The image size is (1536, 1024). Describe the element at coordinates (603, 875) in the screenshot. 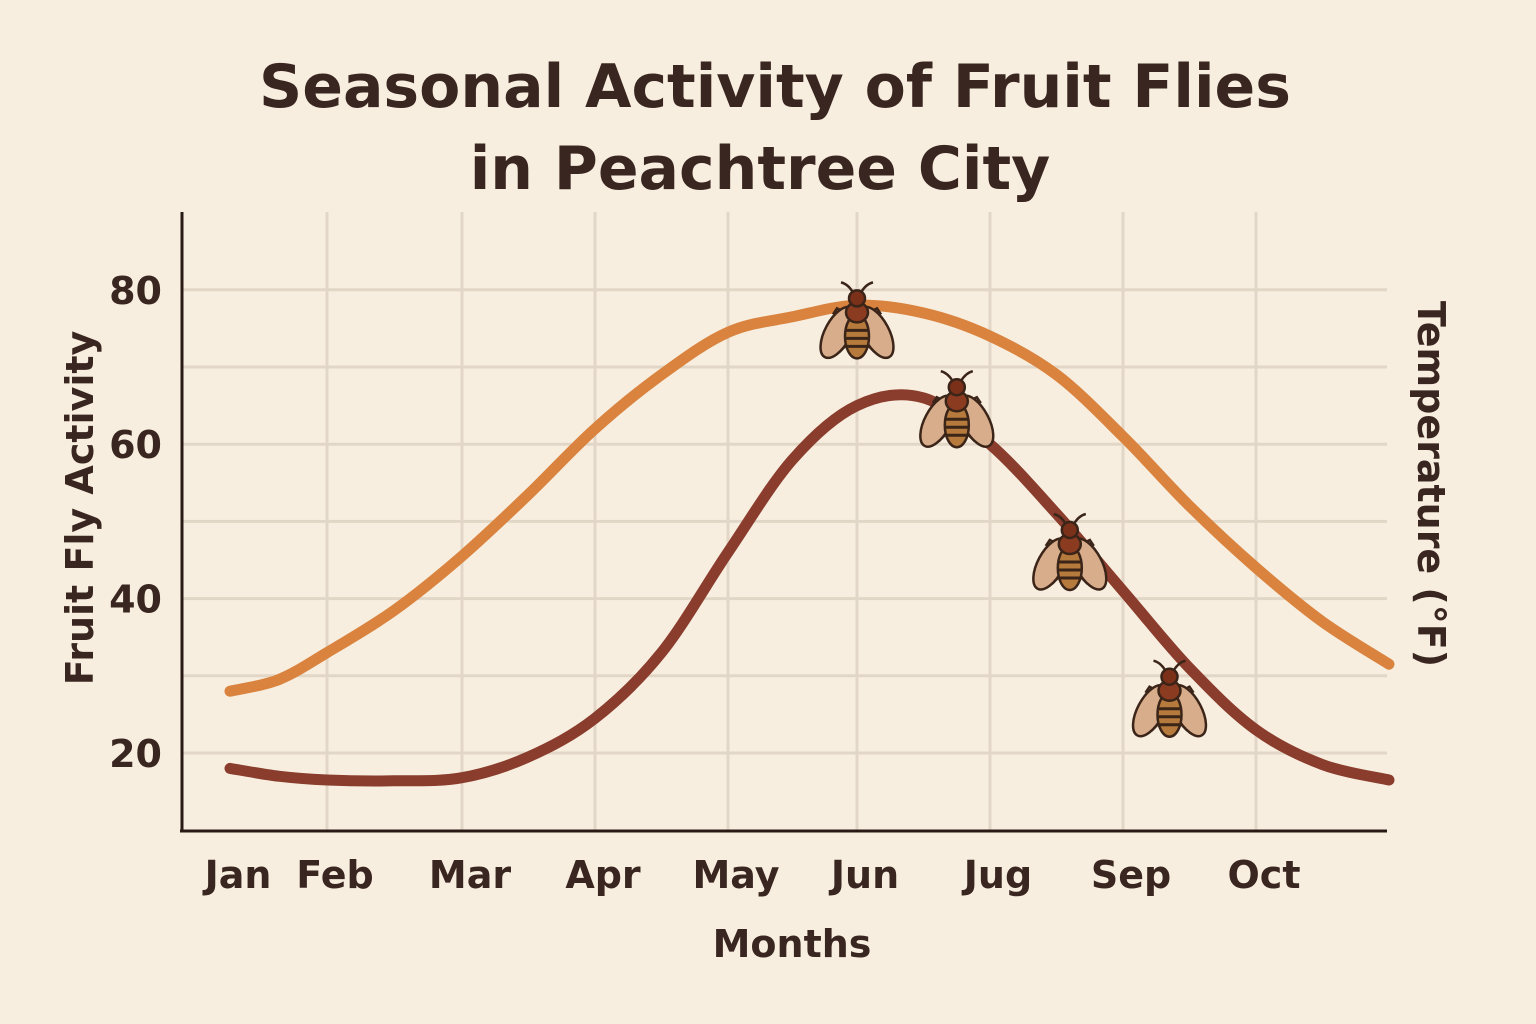

I see `x-tick-label: Apr` at that location.